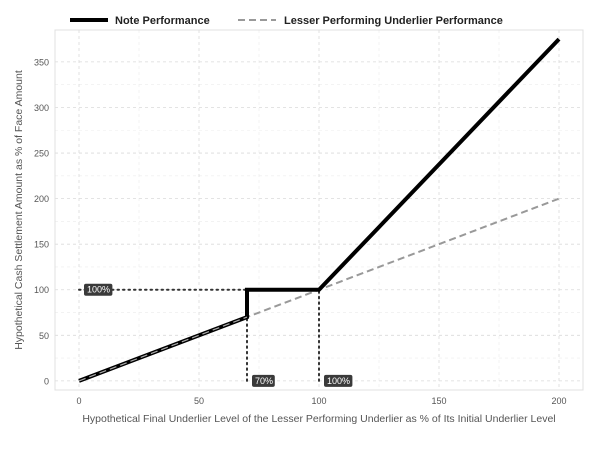 The width and height of the screenshot is (600, 450). I want to click on annotation-label: 70%, so click(263, 380).